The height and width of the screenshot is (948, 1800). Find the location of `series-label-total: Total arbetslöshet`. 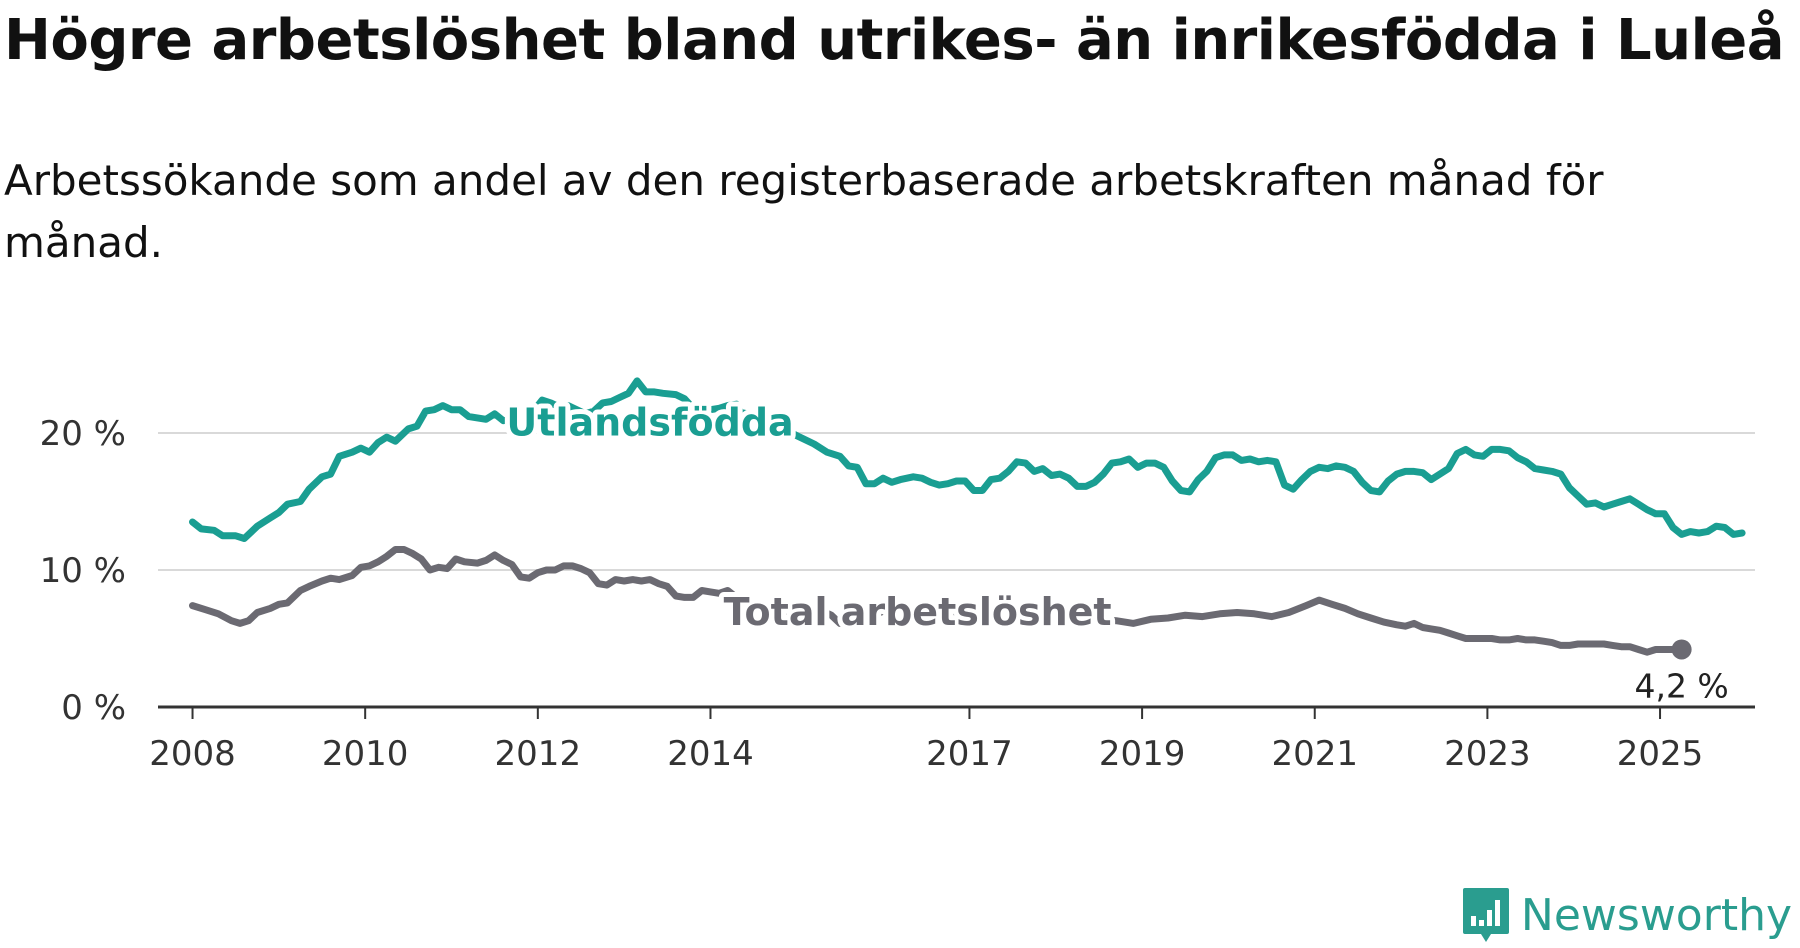

series-label-total: Total arbetslöshet is located at coordinates (918, 612).